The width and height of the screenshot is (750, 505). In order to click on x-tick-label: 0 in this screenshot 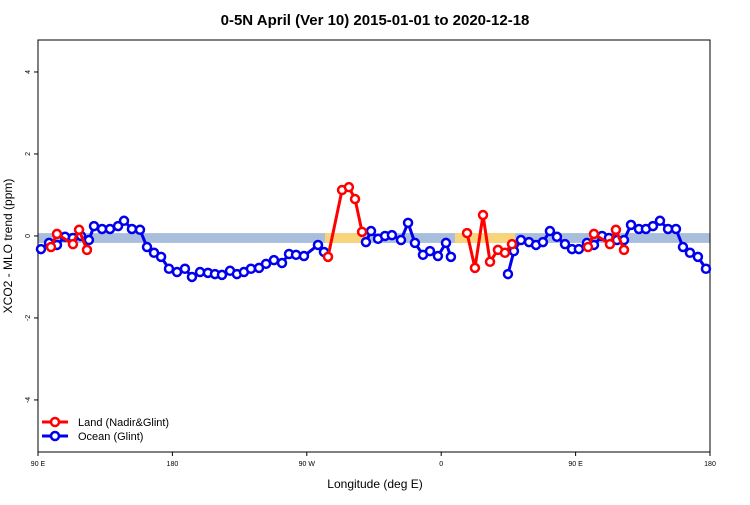, I will do `click(441, 464)`.